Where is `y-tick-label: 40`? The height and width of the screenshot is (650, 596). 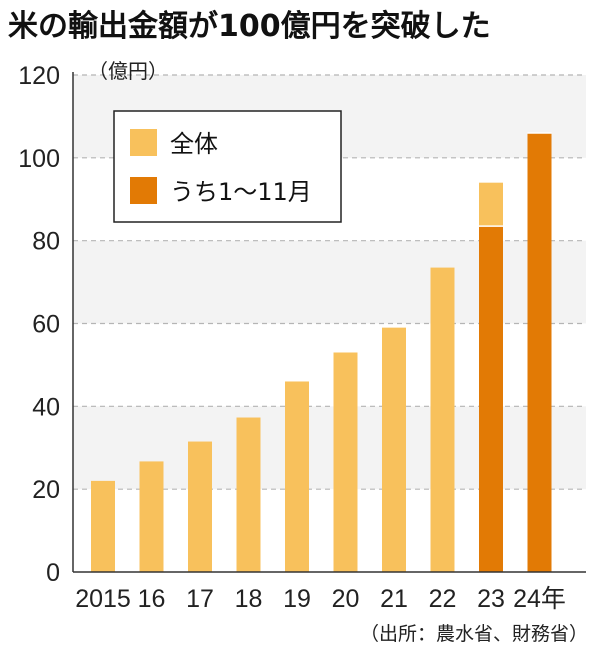
y-tick-label: 40 is located at coordinates (46, 407).